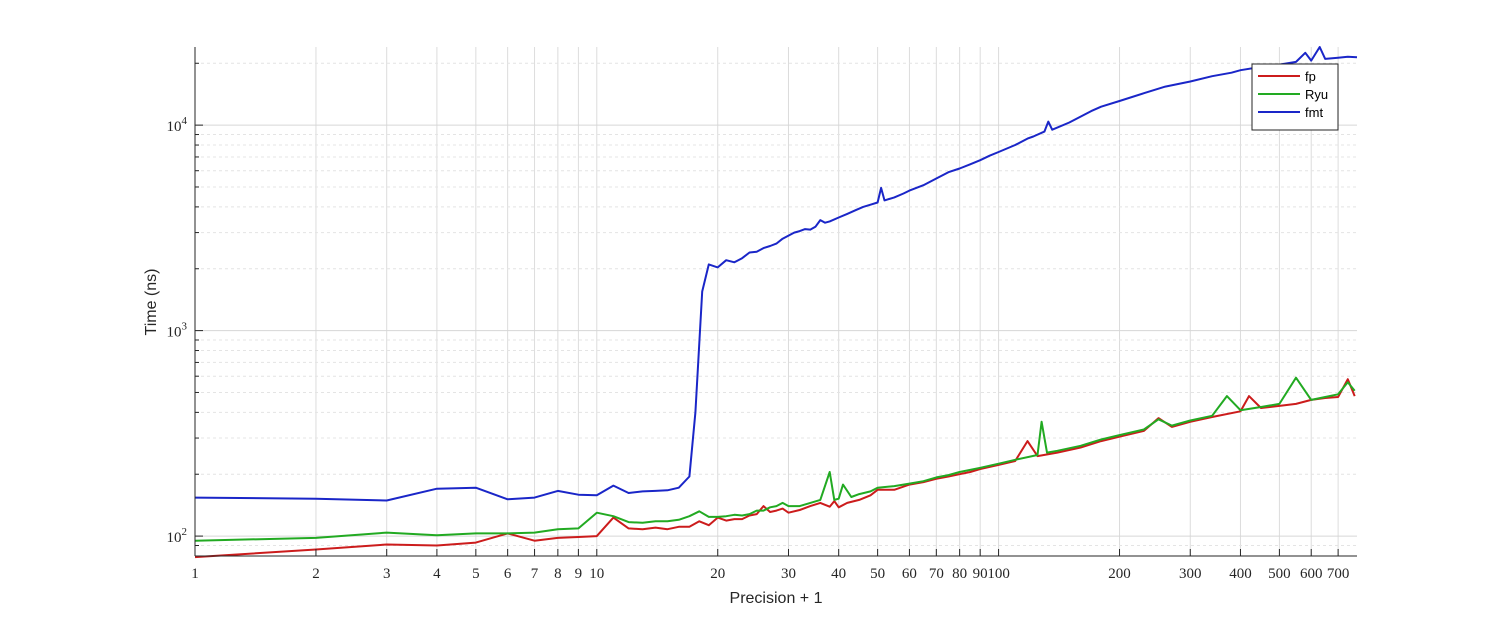 This screenshot has height=625, width=1500. Describe the element at coordinates (476, 574) in the screenshot. I see `x-tick-label: 5` at that location.